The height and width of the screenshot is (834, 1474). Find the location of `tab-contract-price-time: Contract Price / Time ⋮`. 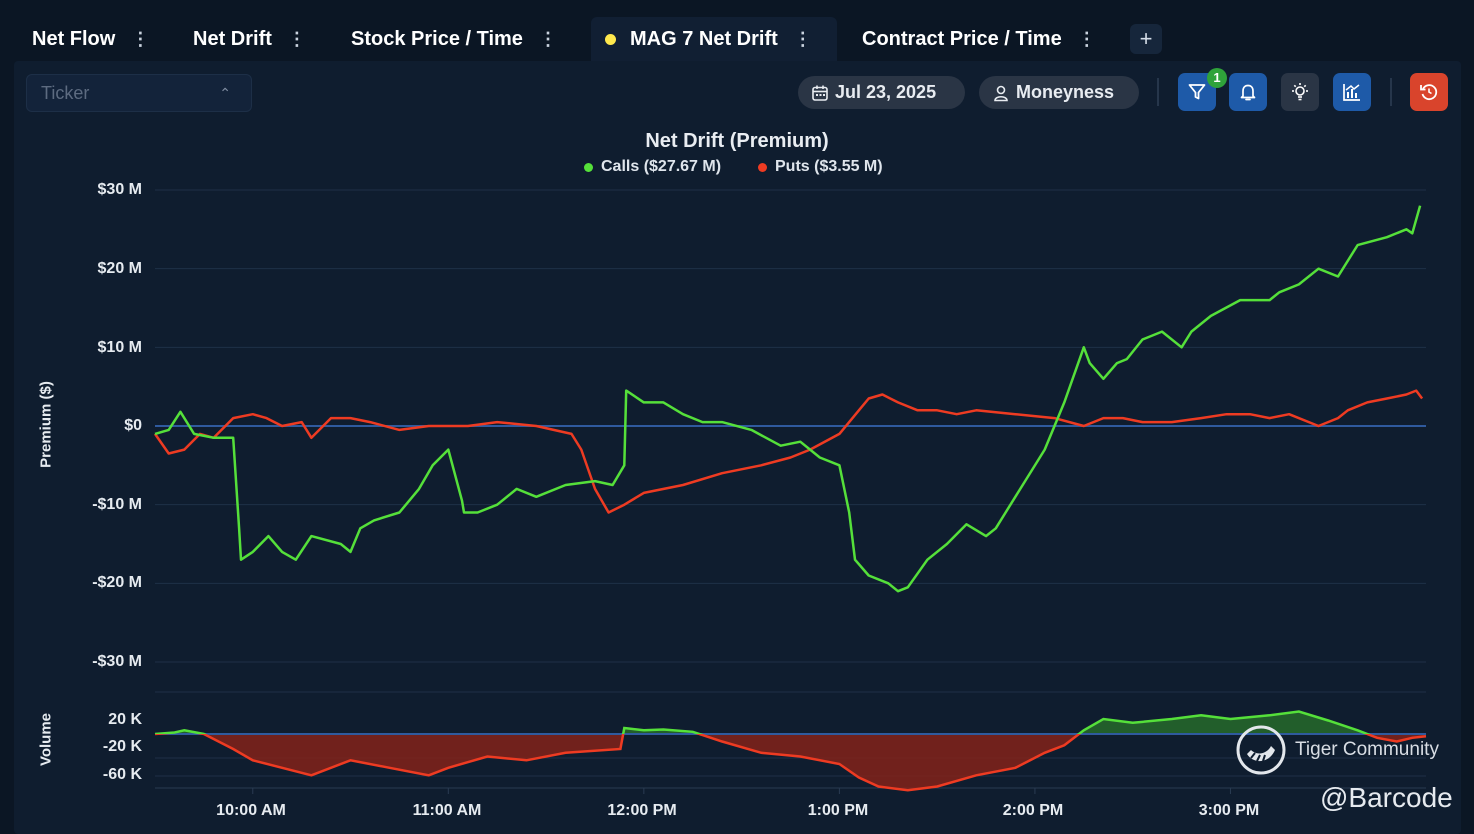

tab-contract-price-time: Contract Price / Time ⋮ is located at coordinates (979, 39).